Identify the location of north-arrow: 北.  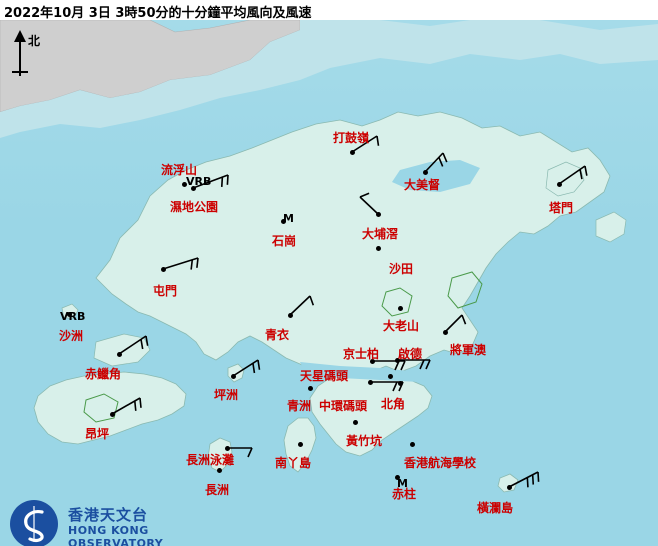
(26, 54).